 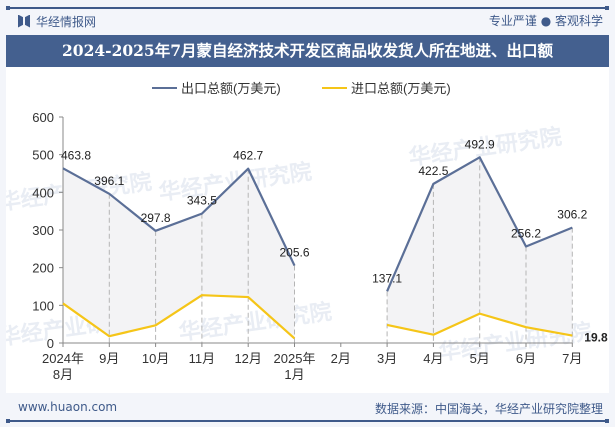 What do you see at coordinates (156, 218) in the screenshot?
I see `export-data-label: 297.8` at bounding box center [156, 218].